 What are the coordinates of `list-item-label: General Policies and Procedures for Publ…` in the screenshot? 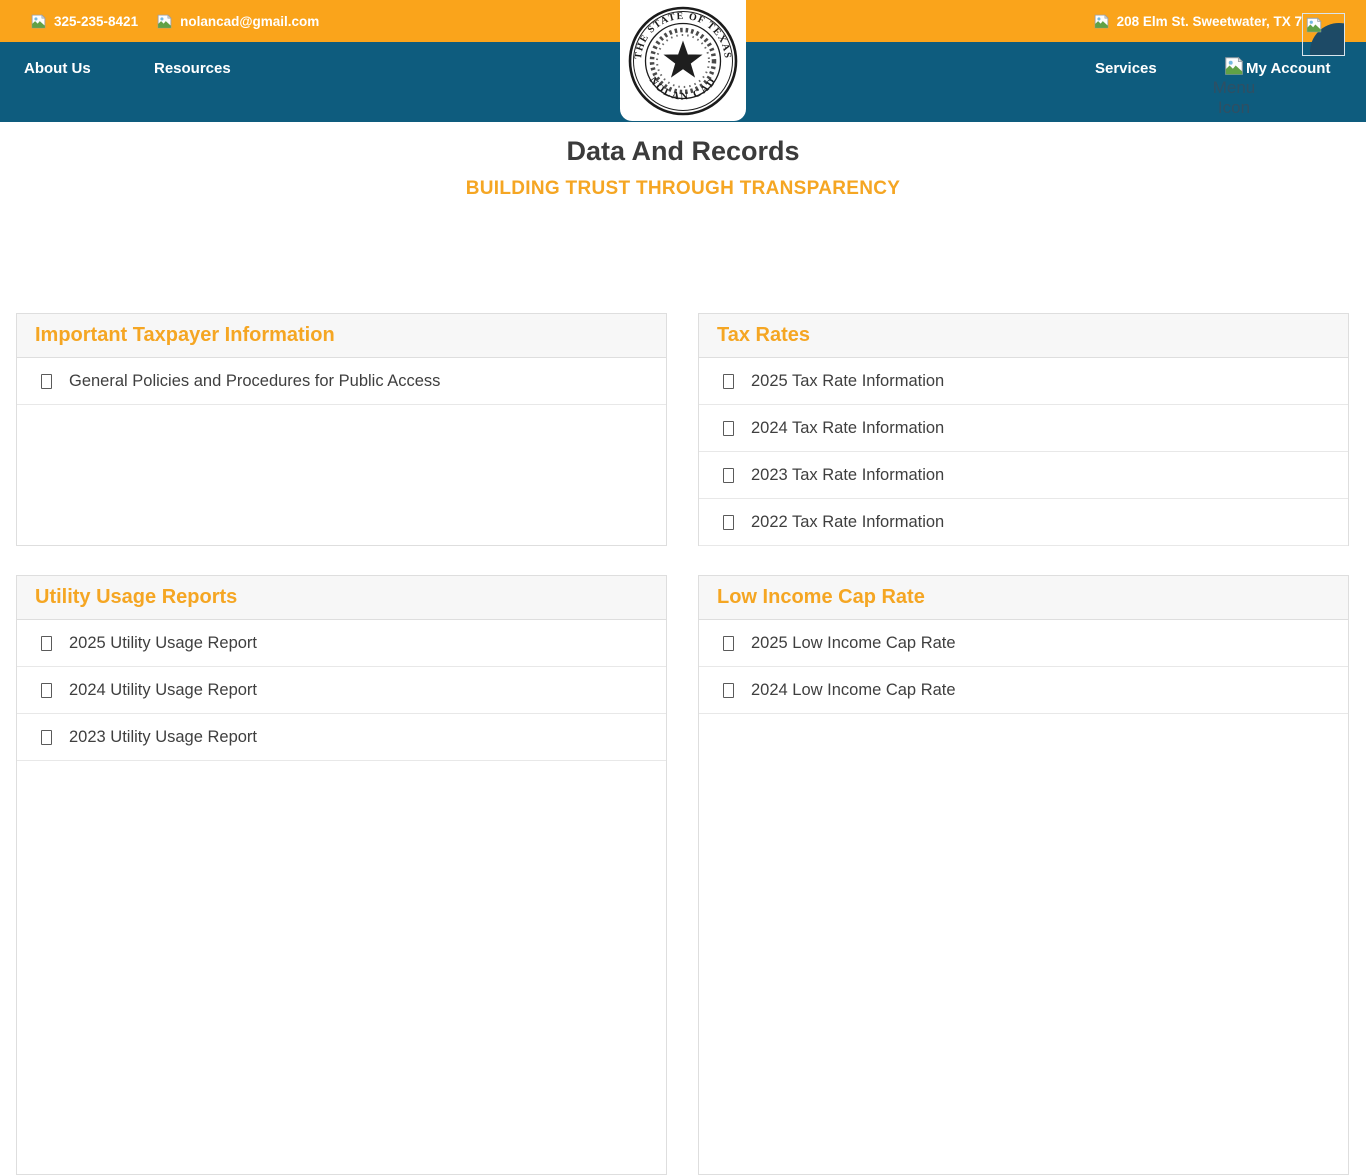 It's located at (255, 380).